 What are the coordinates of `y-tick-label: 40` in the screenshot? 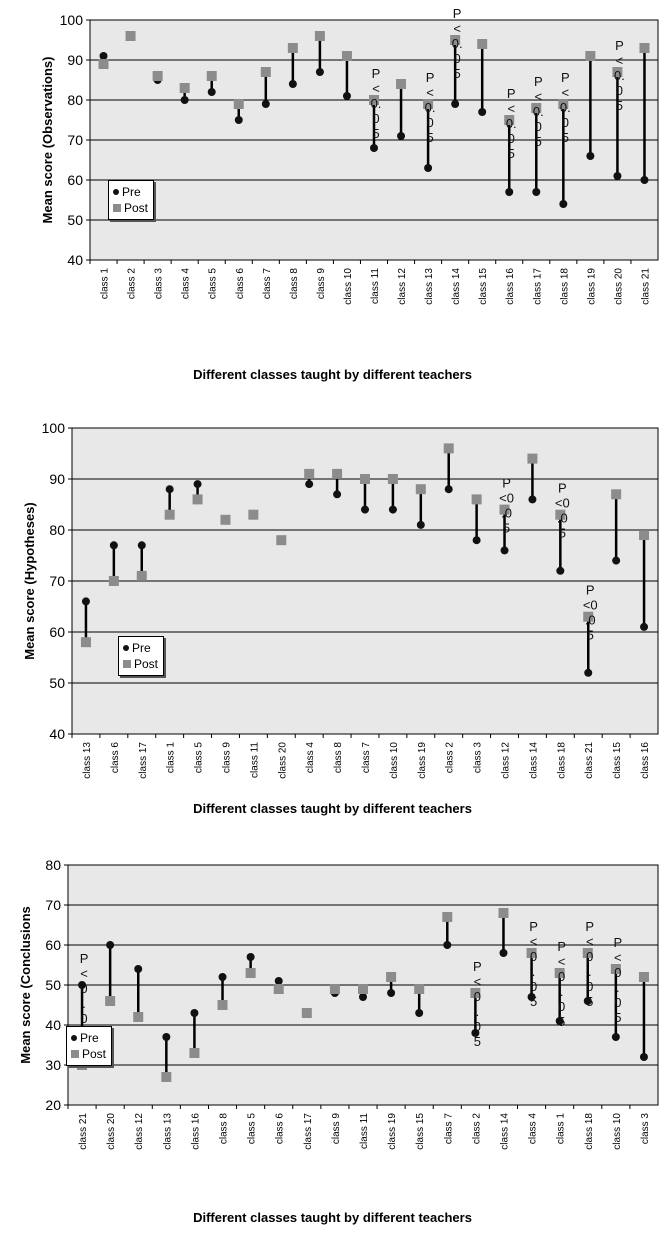 It's located at (57, 734).